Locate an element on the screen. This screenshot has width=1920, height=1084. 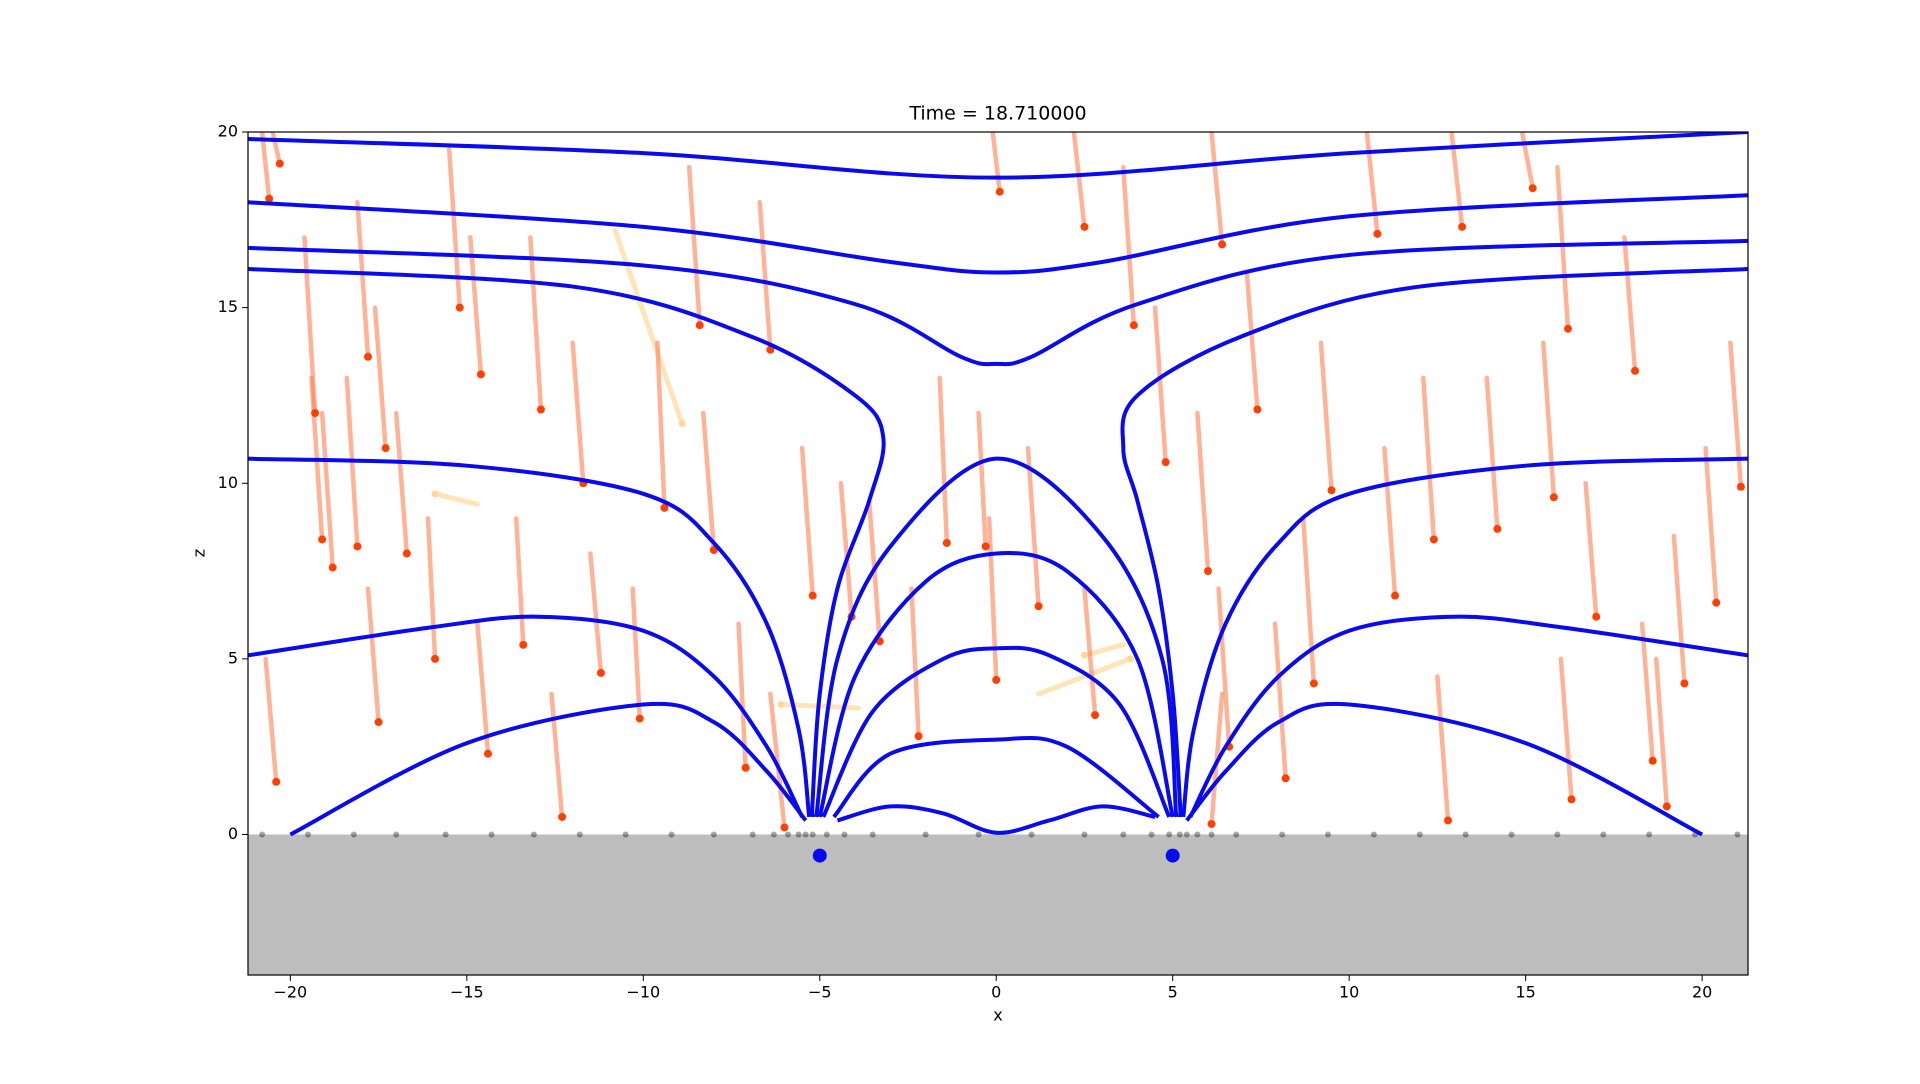
x-tick-label: −10 is located at coordinates (643, 992).